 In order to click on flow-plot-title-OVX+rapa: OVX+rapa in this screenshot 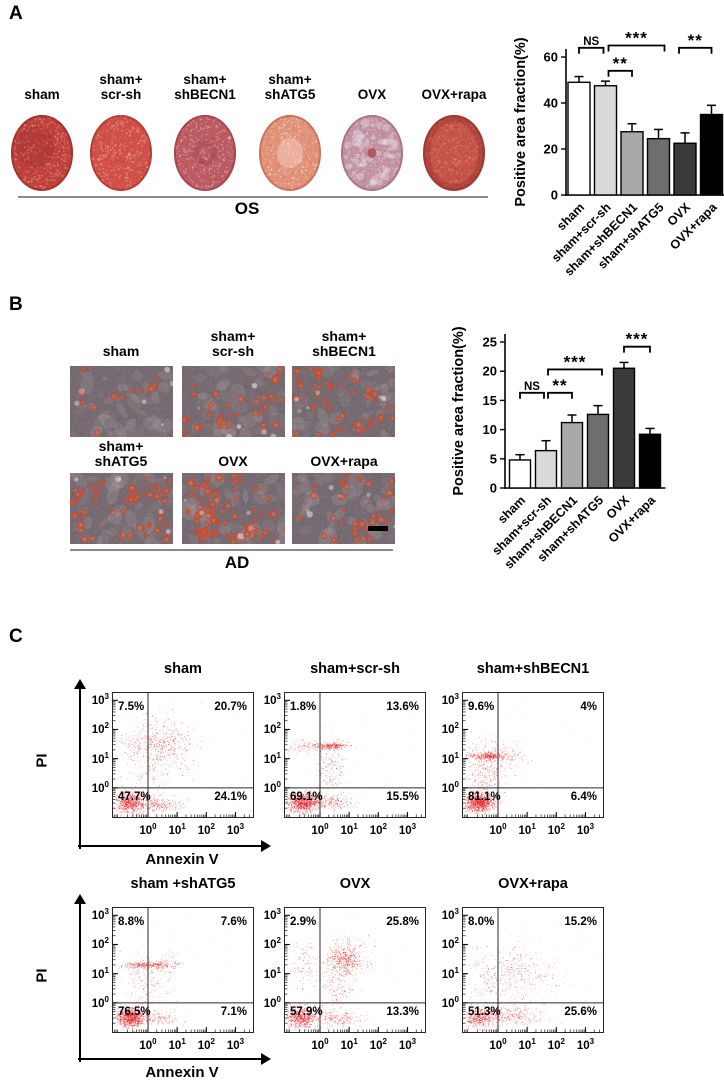, I will do `click(533, 884)`.